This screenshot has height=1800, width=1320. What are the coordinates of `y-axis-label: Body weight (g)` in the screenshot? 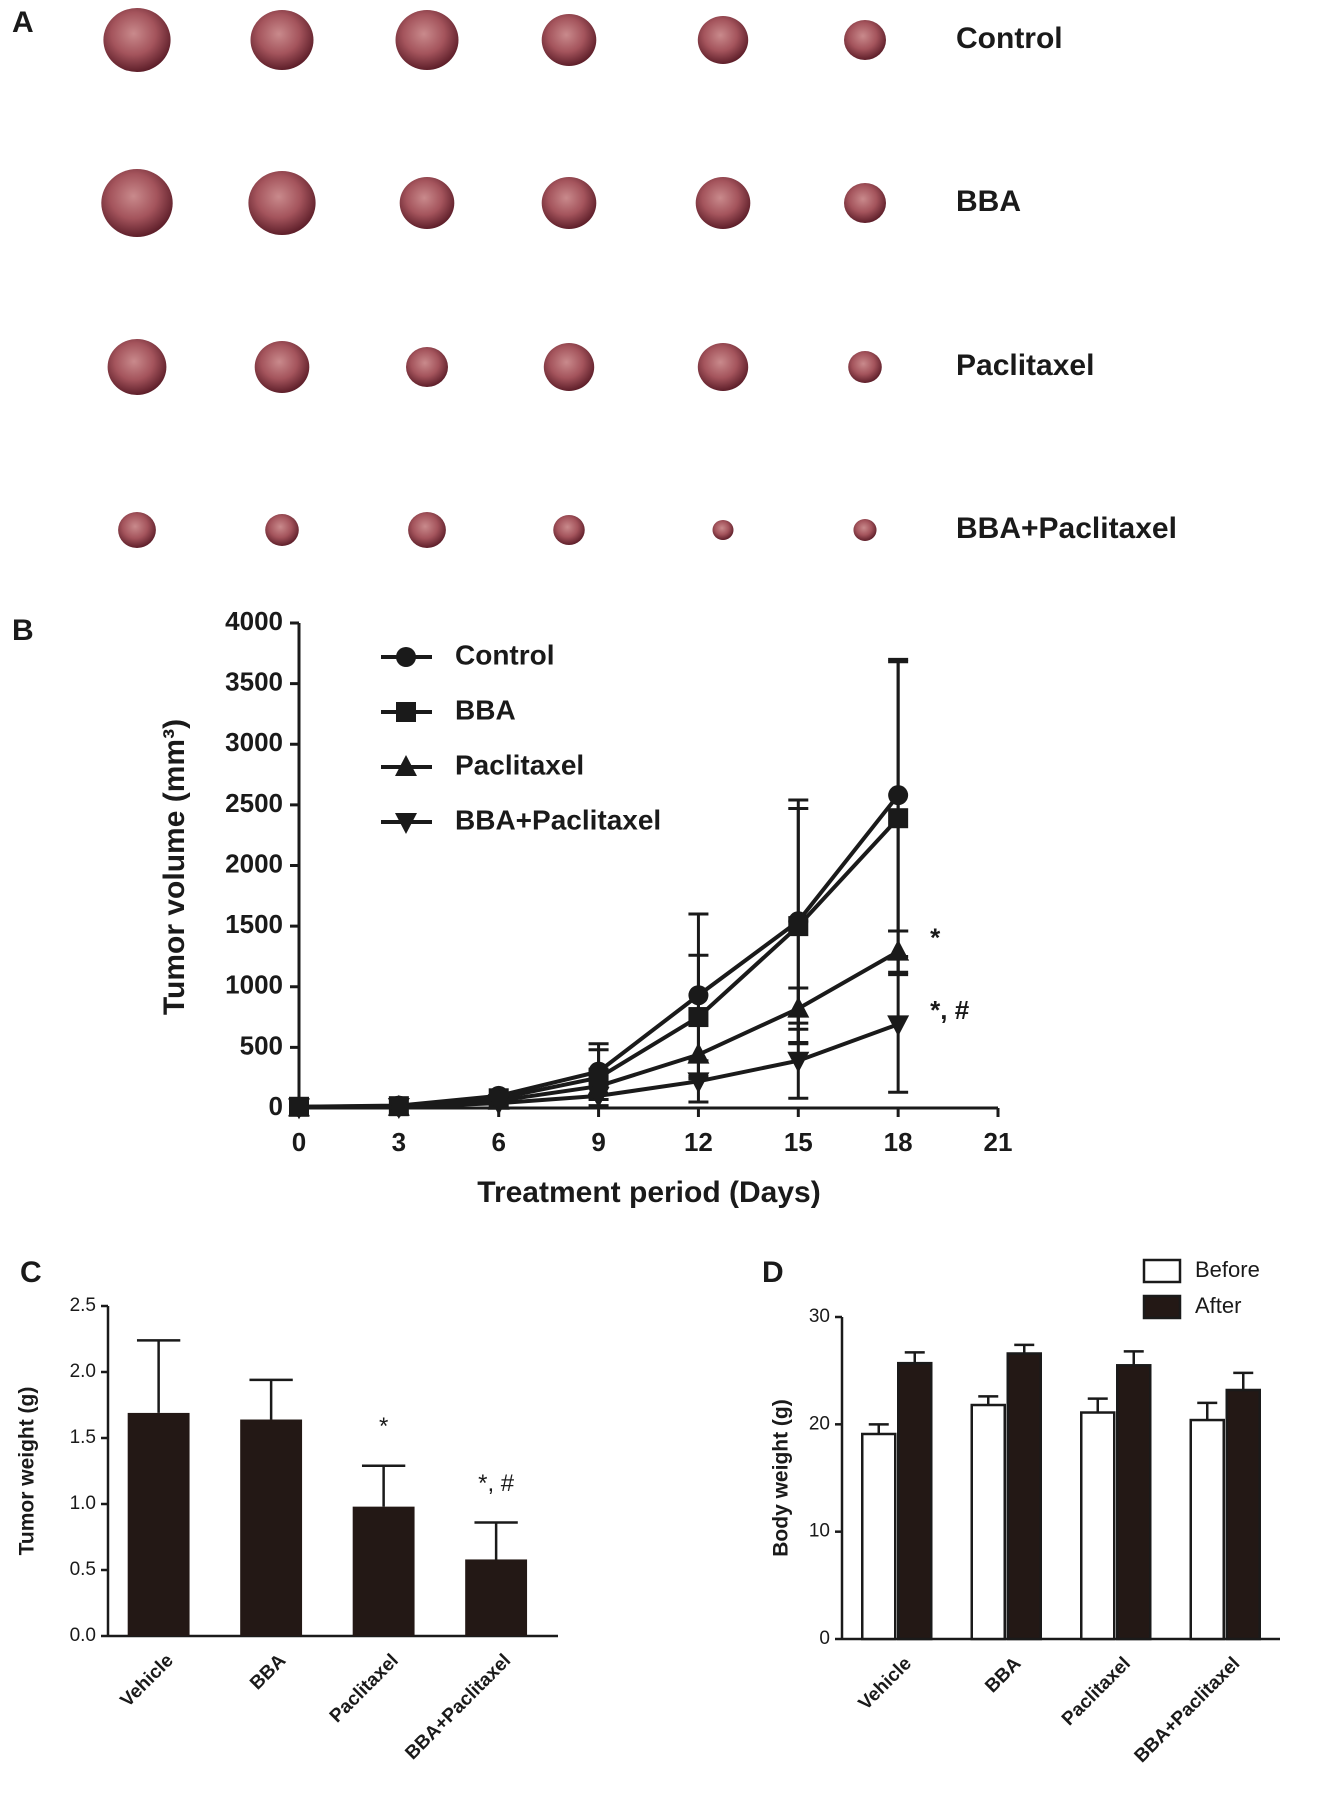 It's located at (781, 1477).